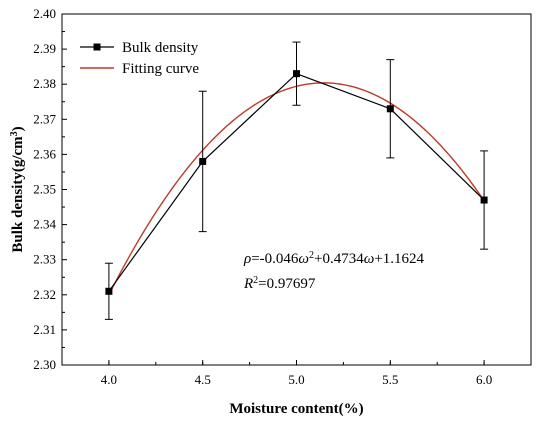 The width and height of the screenshot is (550, 425). What do you see at coordinates (296, 409) in the screenshot?
I see `x-axis-title: Moisture content(%)` at bounding box center [296, 409].